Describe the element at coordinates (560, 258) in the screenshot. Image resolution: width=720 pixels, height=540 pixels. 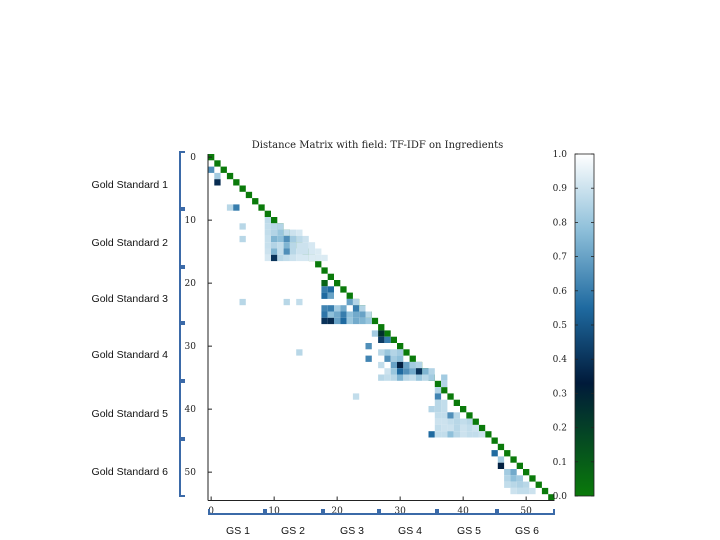
I see `colorbar-tick-label: 0.7` at that location.